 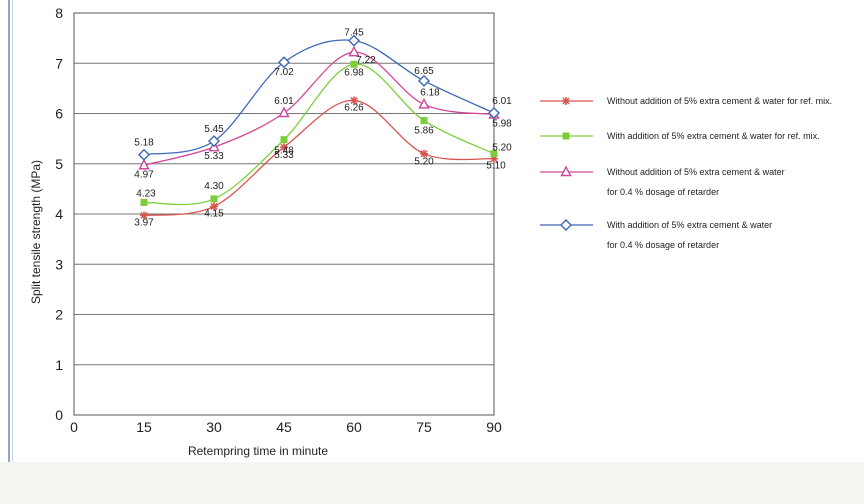 What do you see at coordinates (59, 63) in the screenshot?
I see `y-tick-label: 7` at bounding box center [59, 63].